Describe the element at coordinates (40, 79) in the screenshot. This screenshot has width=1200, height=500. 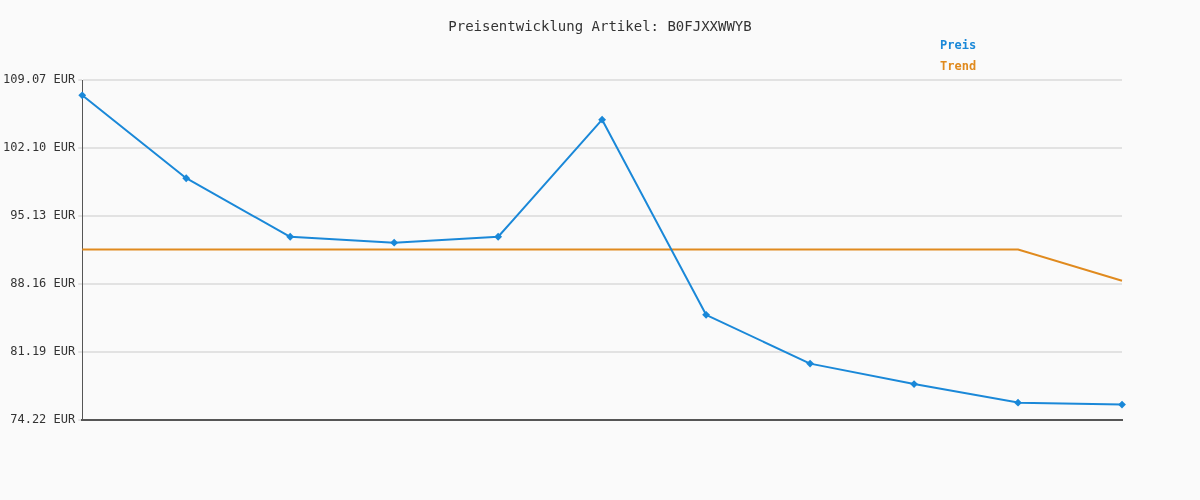
I see `y-tick-label: 109.07 EUR` at that location.